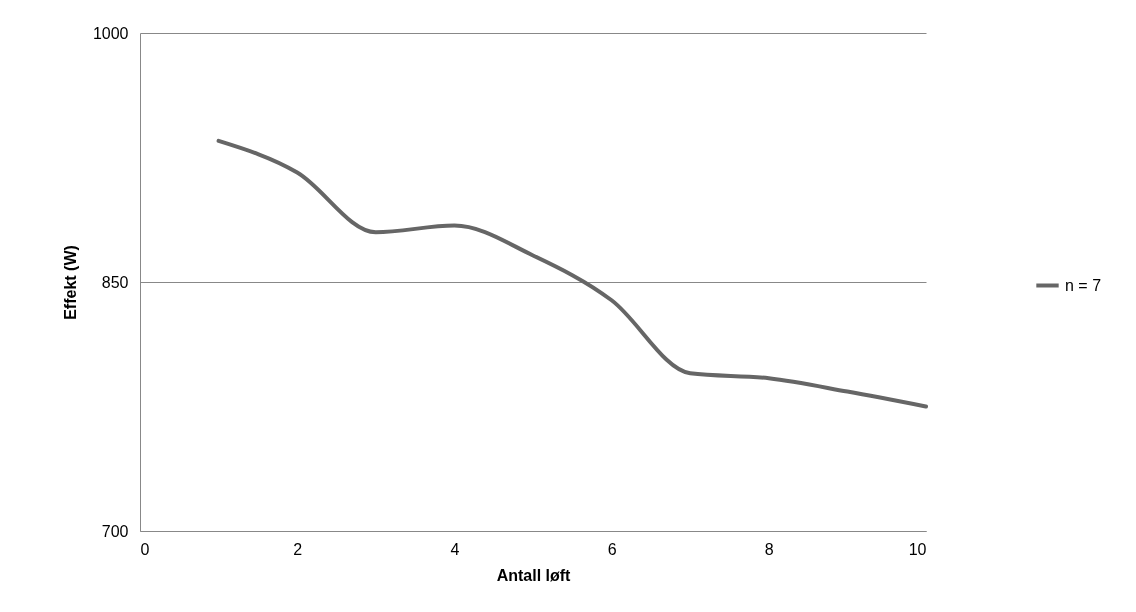  What do you see at coordinates (70, 282) in the screenshot?
I see `y-axis-title: Effekt (W)` at bounding box center [70, 282].